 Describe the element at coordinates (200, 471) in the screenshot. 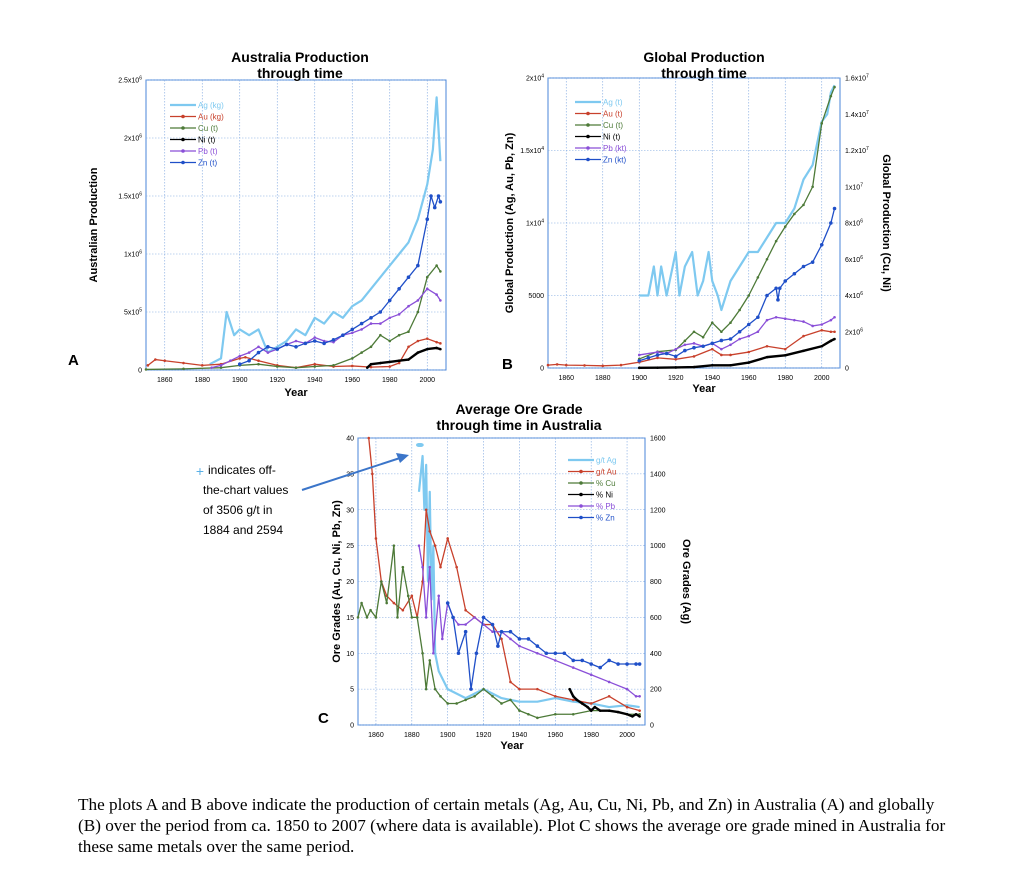

I see `annotation-plus-marker: +` at that location.